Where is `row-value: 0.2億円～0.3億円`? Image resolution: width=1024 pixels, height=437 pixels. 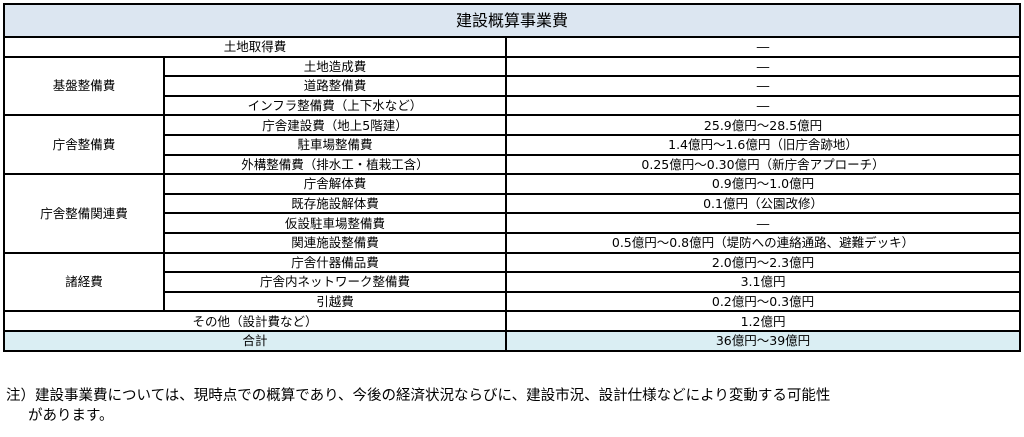
row-value: 0.2億円～0.3億円 is located at coordinates (763, 301).